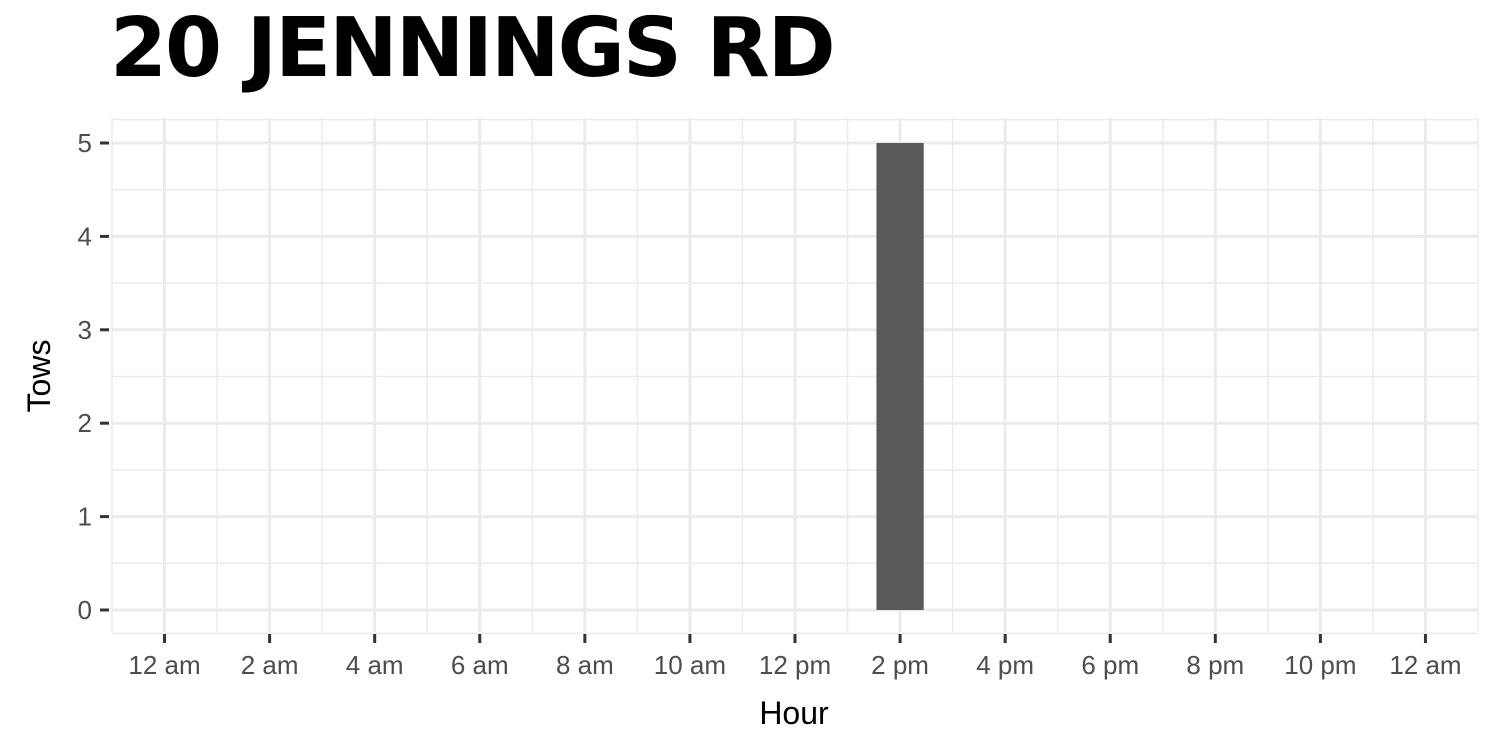 The image size is (1500, 750). Describe the element at coordinates (1215, 665) in the screenshot. I see `x-tick-label: 8 pm` at that location.